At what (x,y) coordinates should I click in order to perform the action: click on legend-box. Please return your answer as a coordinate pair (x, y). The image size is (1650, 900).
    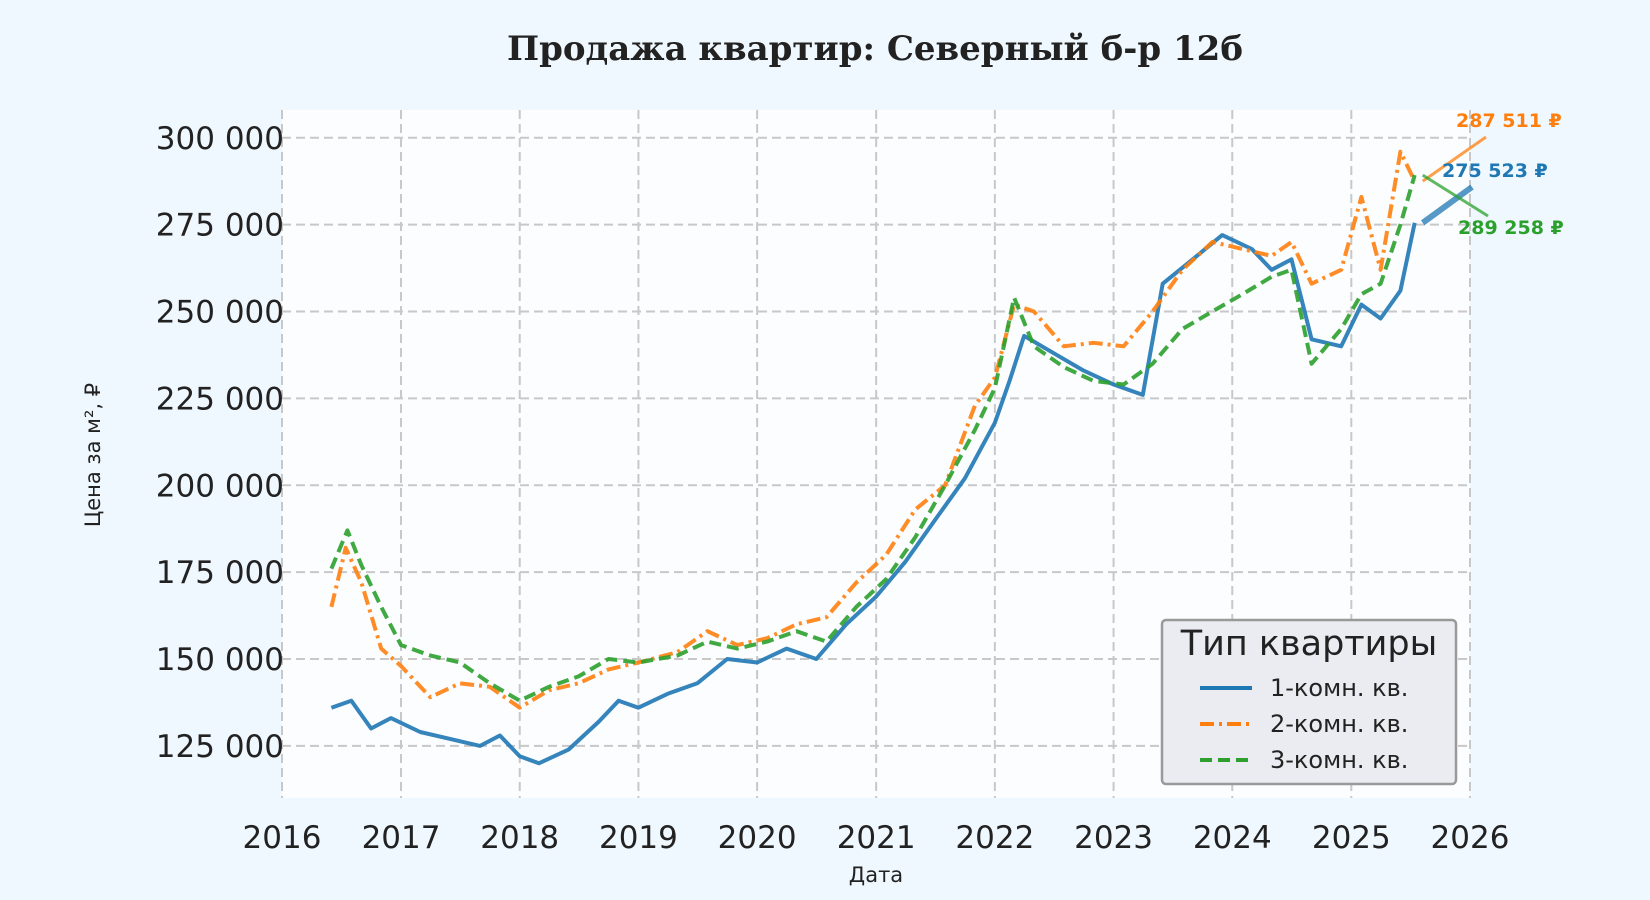
    Looking at the image, I should click on (1309, 702).